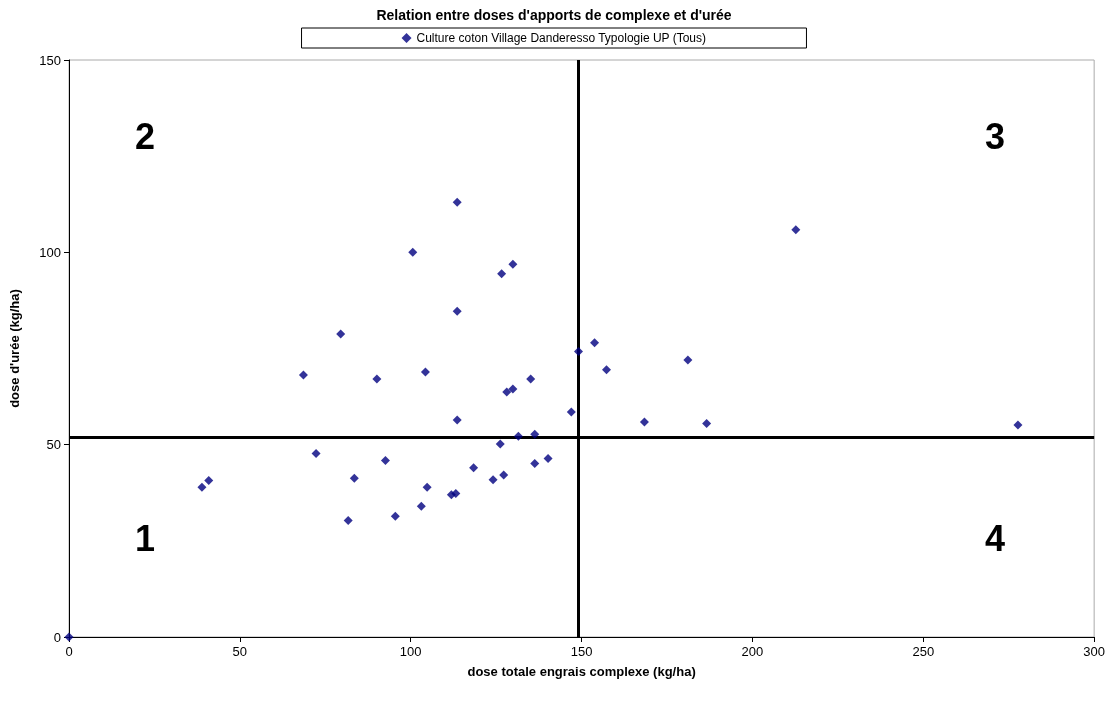  I want to click on chart-title: Relation entre doses d'apports de complexe et d'urée, so click(554, 15).